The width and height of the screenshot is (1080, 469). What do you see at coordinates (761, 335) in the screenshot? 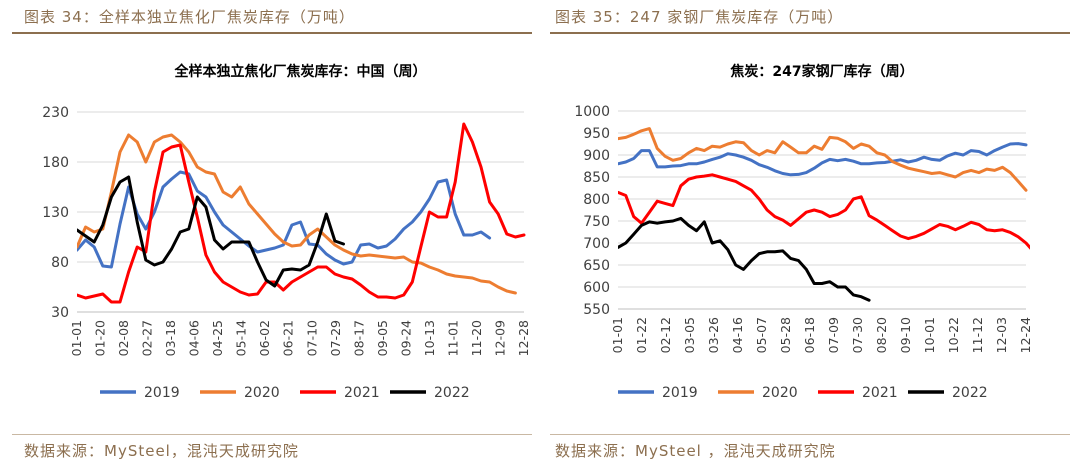
I see `x-tick-label: 05-07` at bounding box center [761, 335].